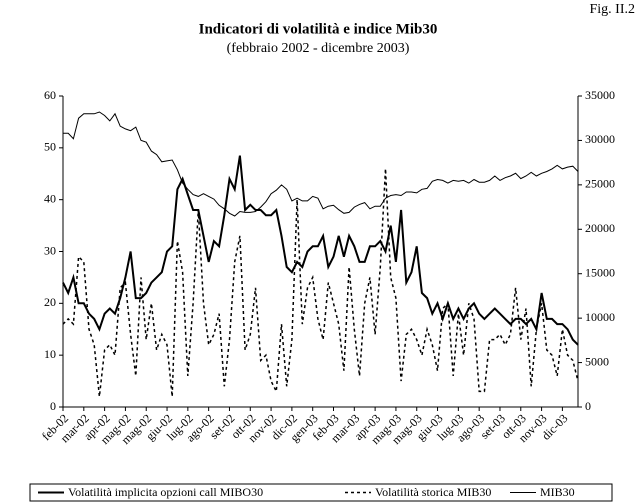 The image size is (637, 504). I want to click on y2-tick-label: 15000, so click(600, 272).